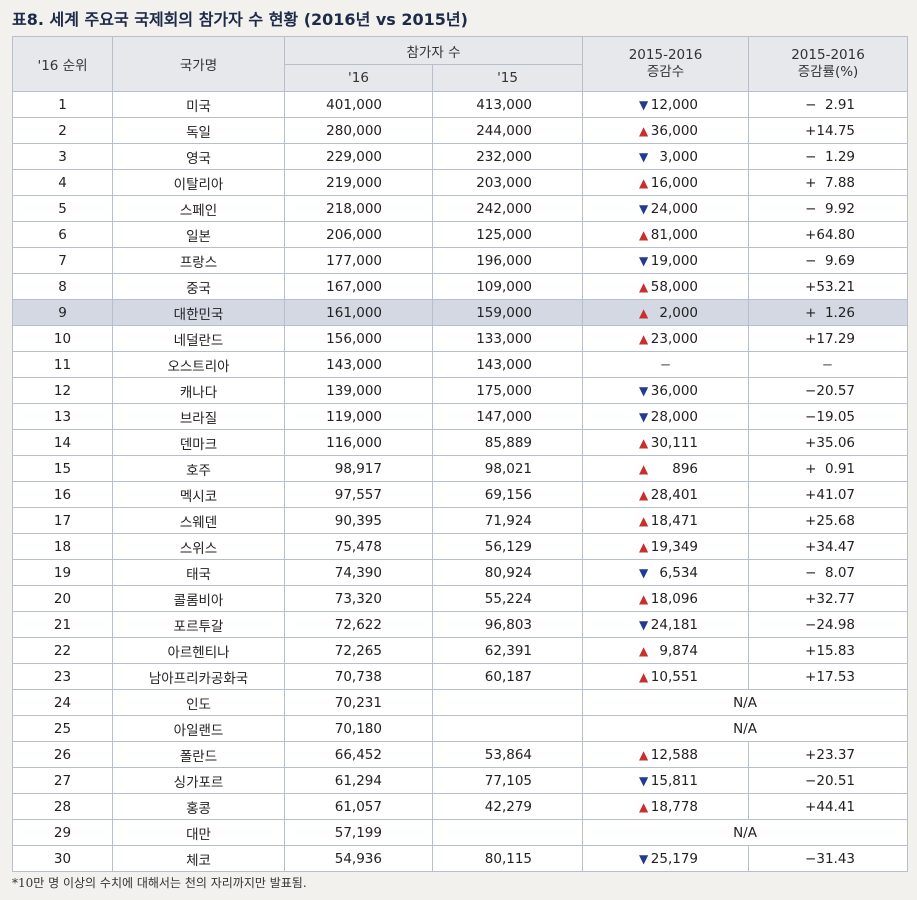 The height and width of the screenshot is (900, 917). Describe the element at coordinates (198, 728) in the screenshot. I see `country-cell: 아일랜드` at that location.